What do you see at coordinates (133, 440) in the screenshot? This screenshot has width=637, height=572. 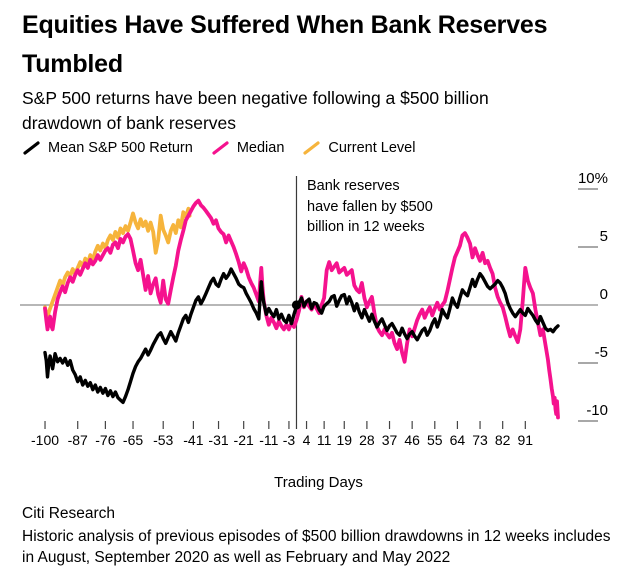 I see `x-tick-label: -65` at bounding box center [133, 440].